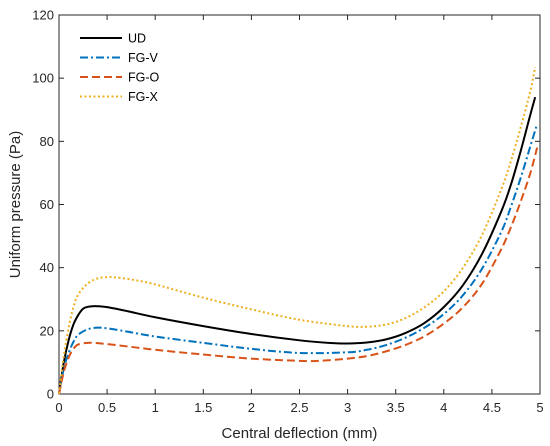 The image size is (550, 446). Describe the element at coordinates (47, 204) in the screenshot. I see `y-tick-label: 60` at that location.